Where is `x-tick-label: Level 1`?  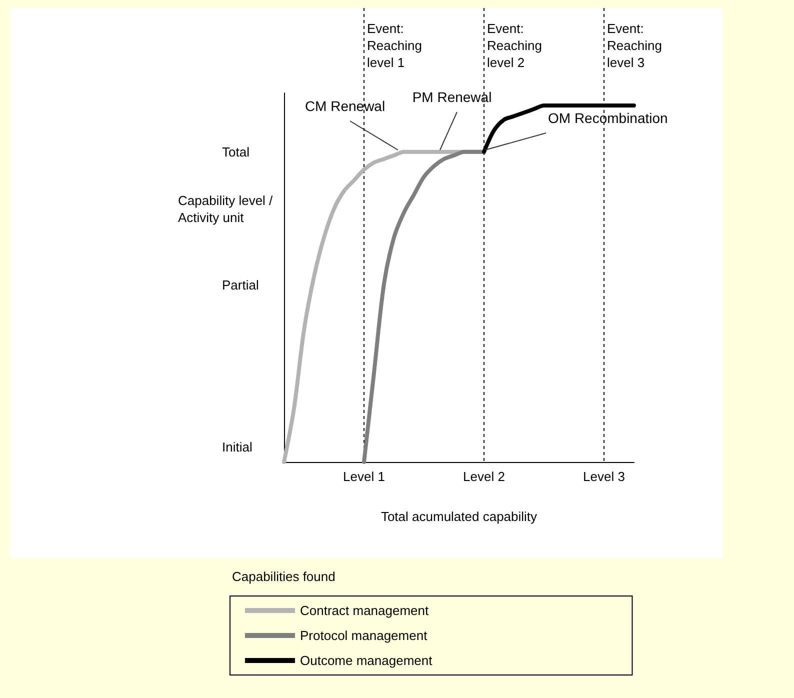 x-tick-label: Level 1 is located at coordinates (364, 476).